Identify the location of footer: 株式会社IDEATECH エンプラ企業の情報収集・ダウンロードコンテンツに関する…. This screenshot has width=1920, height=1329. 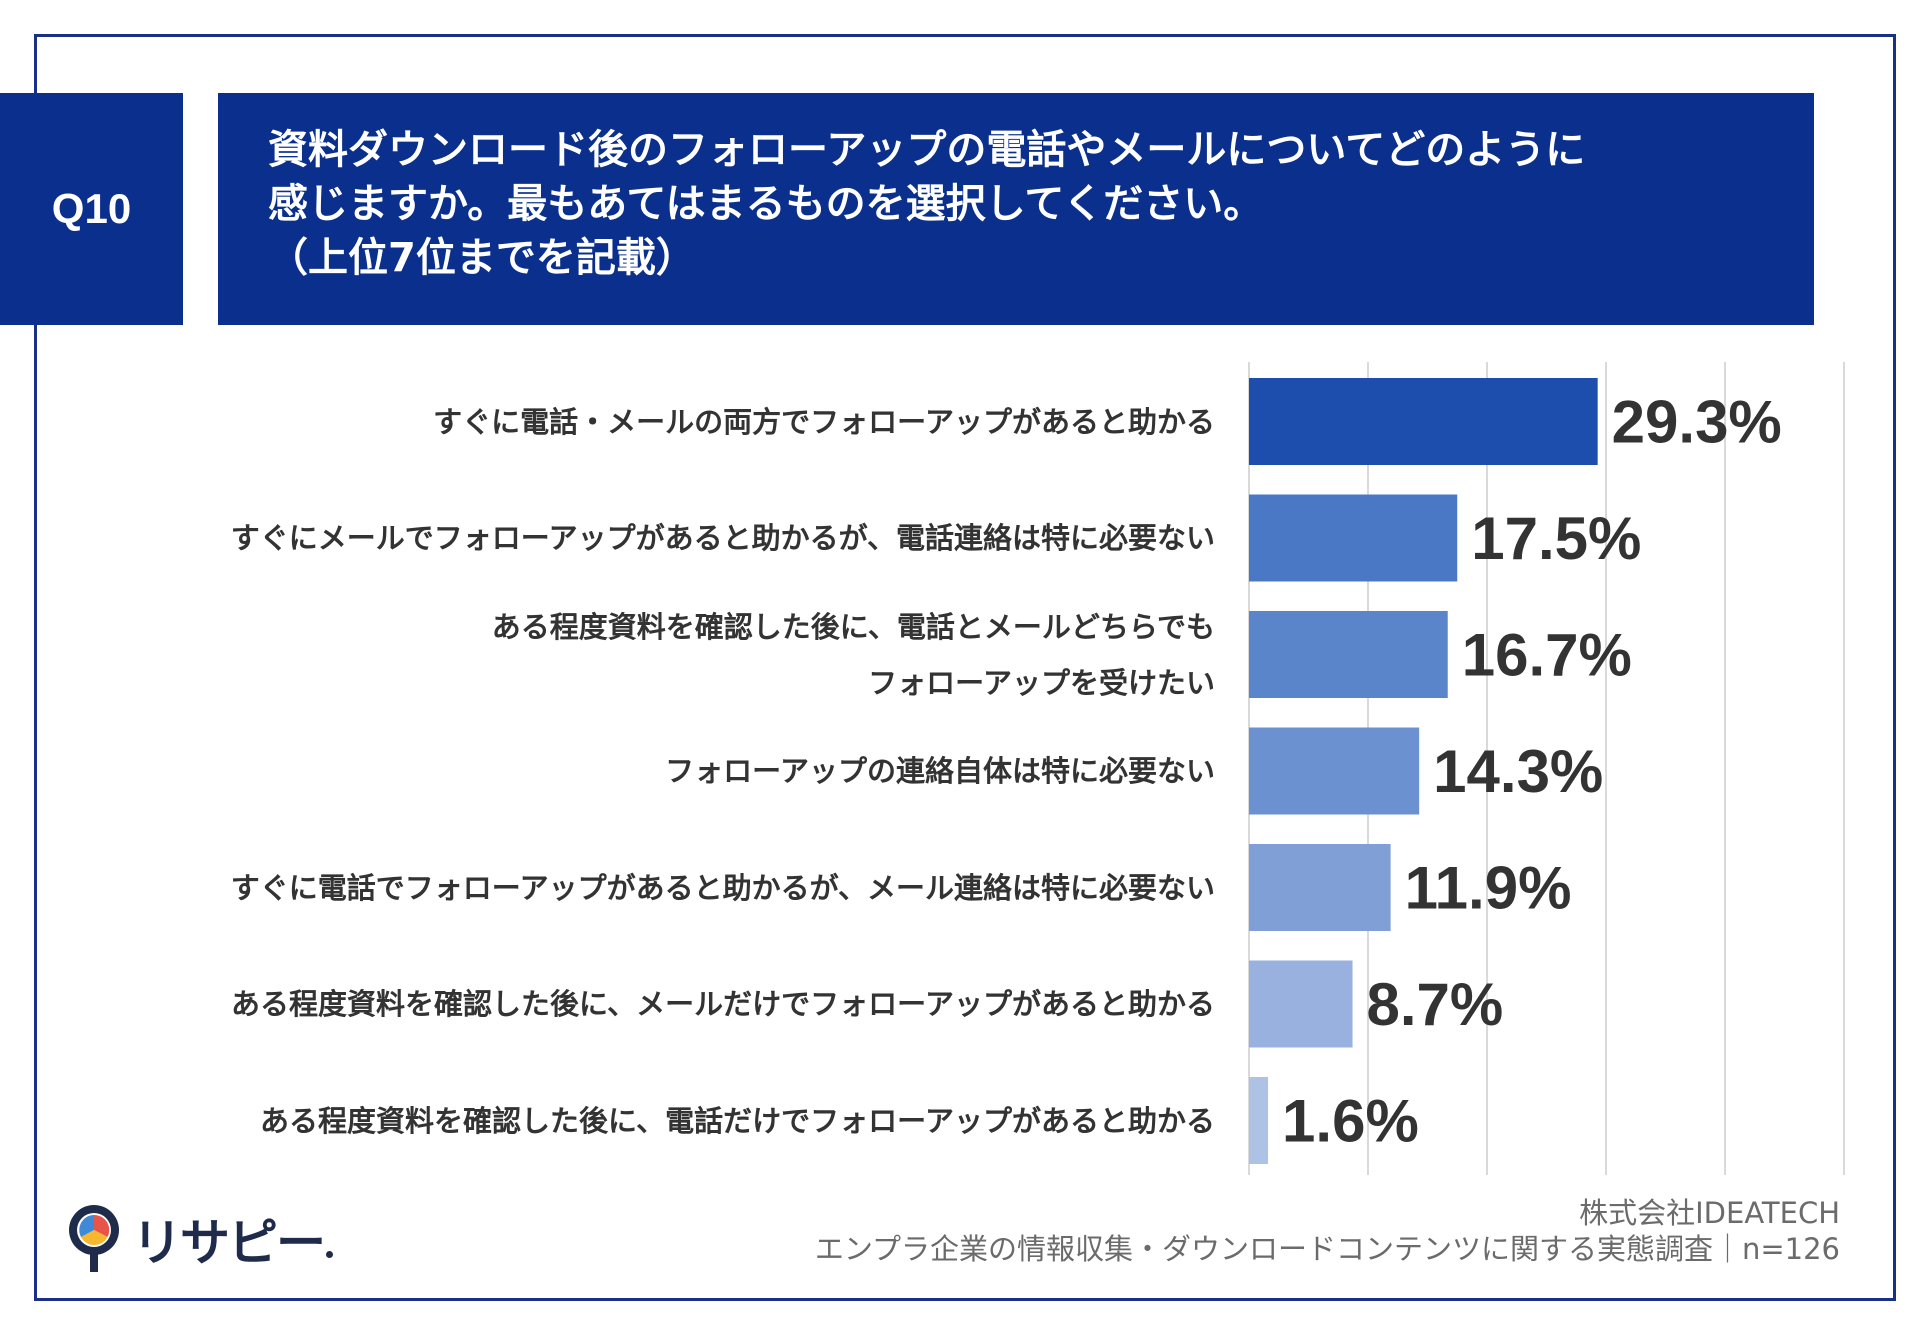
(1327, 1231).